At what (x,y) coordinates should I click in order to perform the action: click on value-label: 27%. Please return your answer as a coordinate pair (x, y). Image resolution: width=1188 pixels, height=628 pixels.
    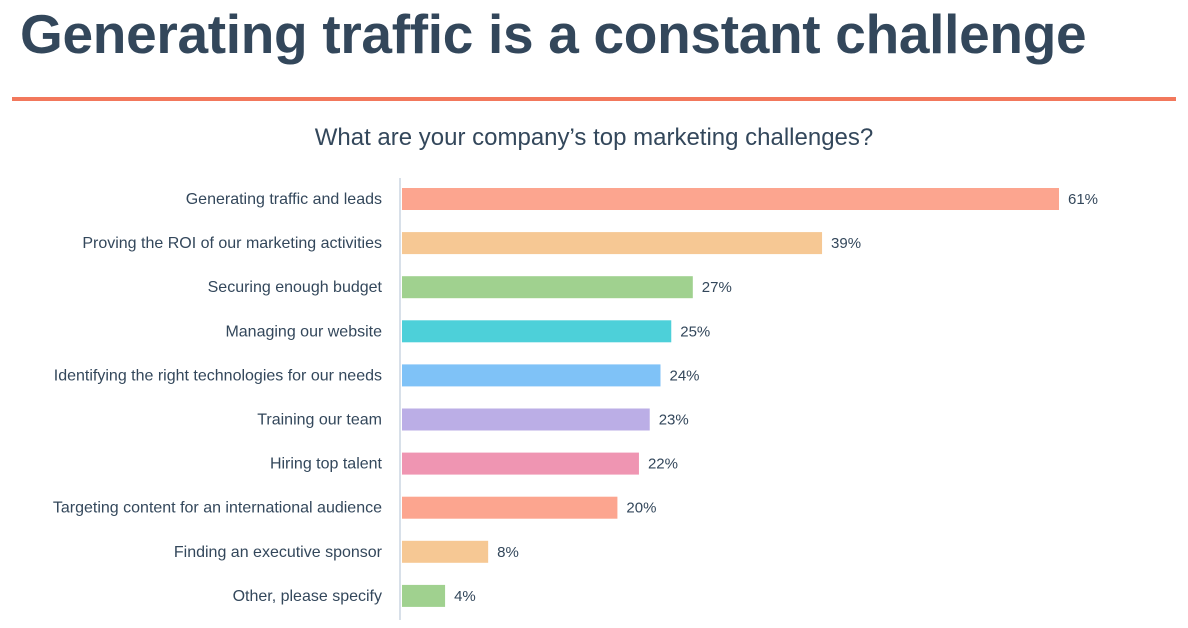
    Looking at the image, I should click on (717, 287).